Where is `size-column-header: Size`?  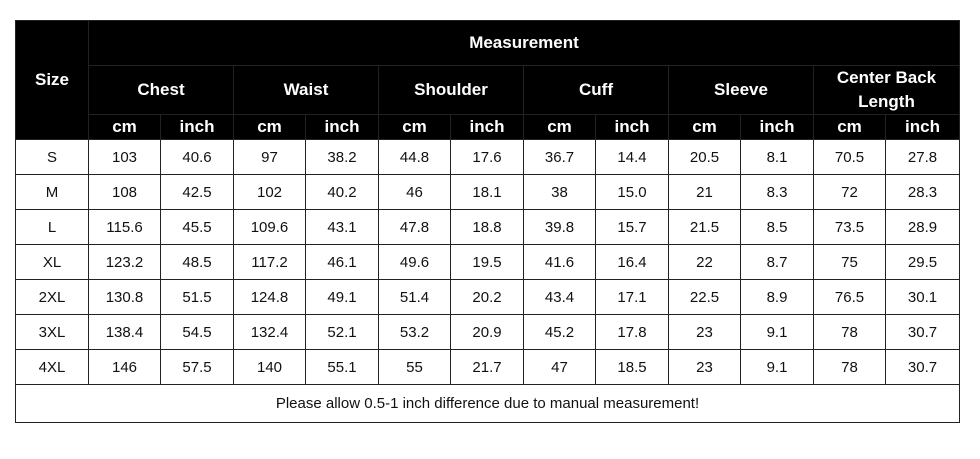 size-column-header: Size is located at coordinates (52, 80).